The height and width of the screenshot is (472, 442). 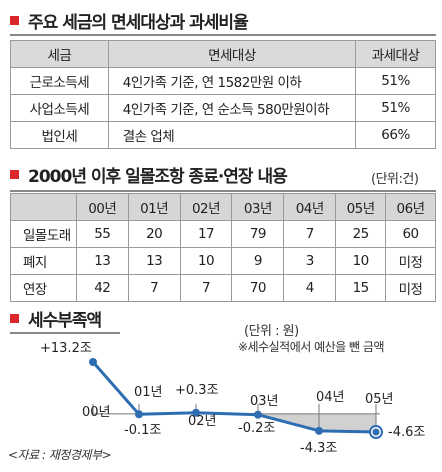 What do you see at coordinates (223, 234) in the screenshot?
I see `table-row: 일몰도래 55 20 17 79 7 25 60` at bounding box center [223, 234].